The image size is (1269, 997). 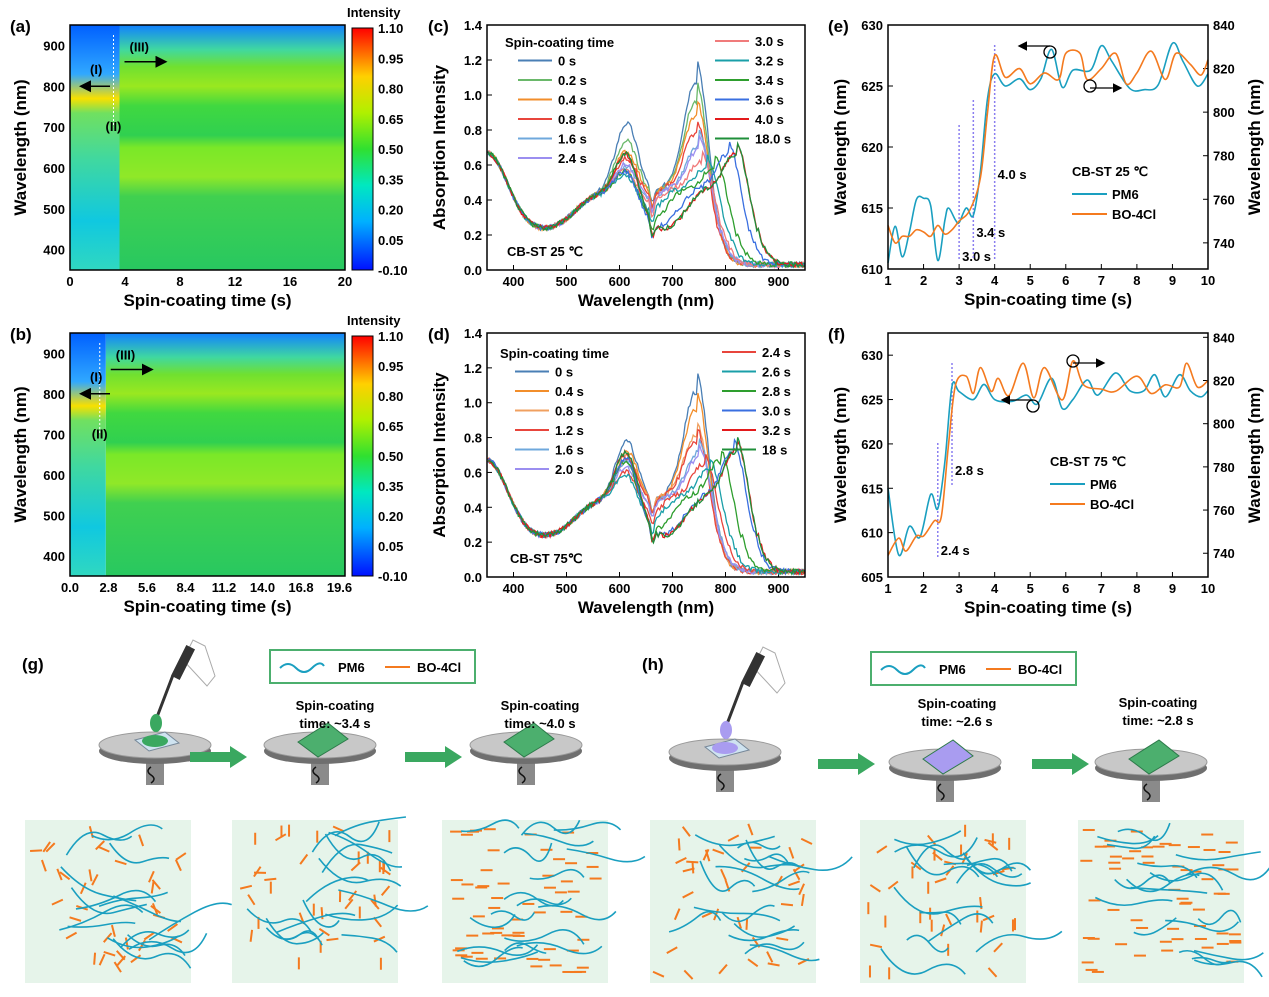 What do you see at coordinates (95, 147) in the screenshot?
I see `heatmap-region-early` at bounding box center [95, 147].